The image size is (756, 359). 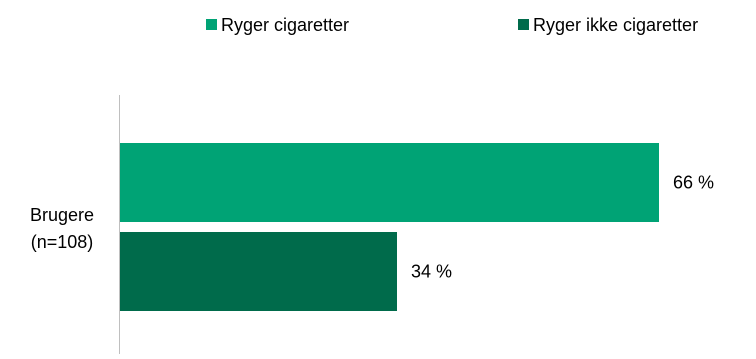 What do you see at coordinates (693, 183) in the screenshot?
I see `bar-value-label: 66 %` at bounding box center [693, 183].